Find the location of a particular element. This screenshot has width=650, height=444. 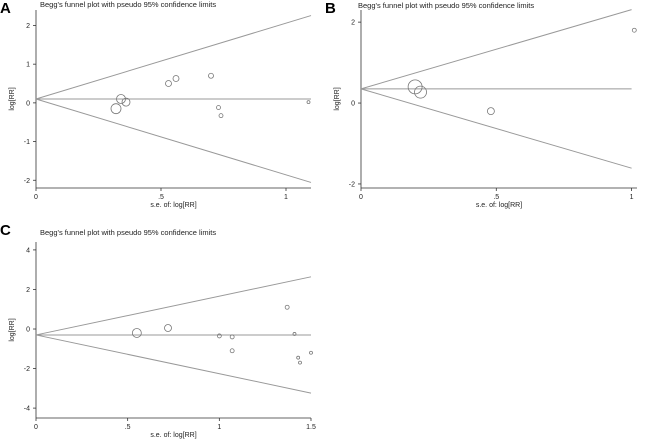

y-tick-label: 4 is located at coordinates (28, 250).